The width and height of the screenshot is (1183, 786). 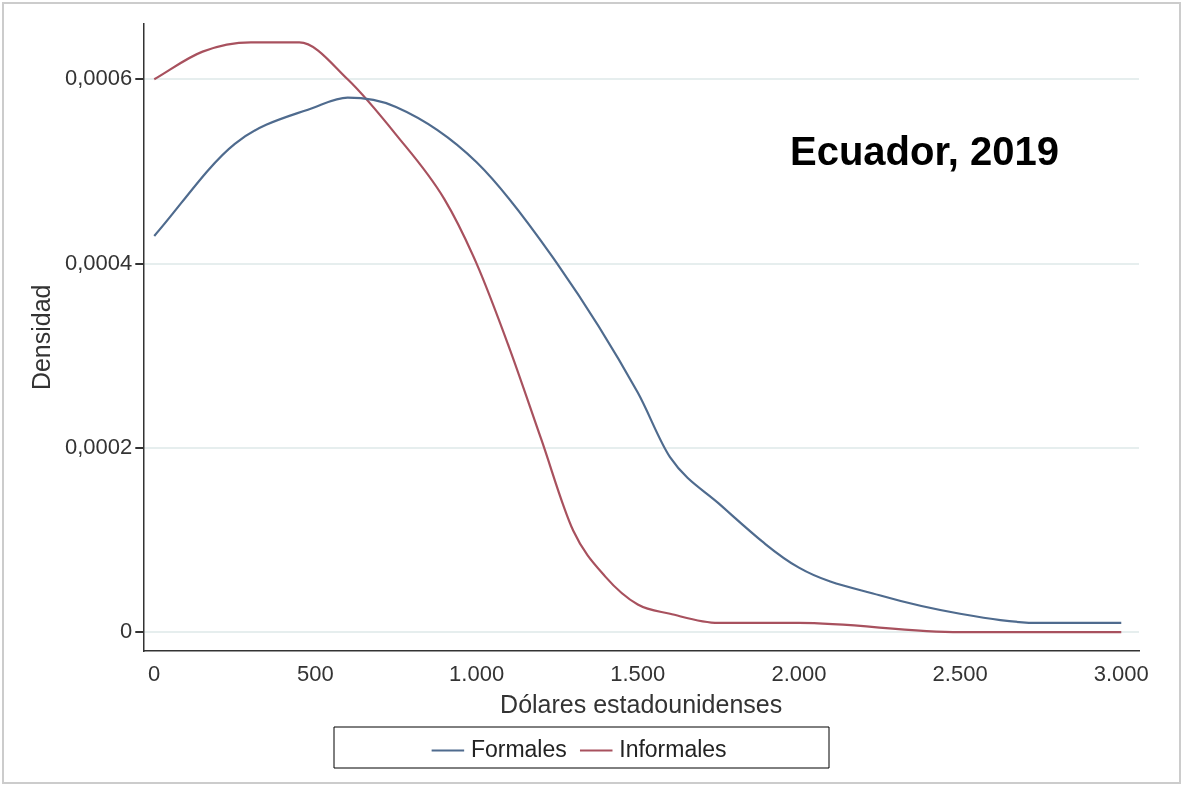 I want to click on y-tick-label: 0,0004, so click(x=98, y=262).